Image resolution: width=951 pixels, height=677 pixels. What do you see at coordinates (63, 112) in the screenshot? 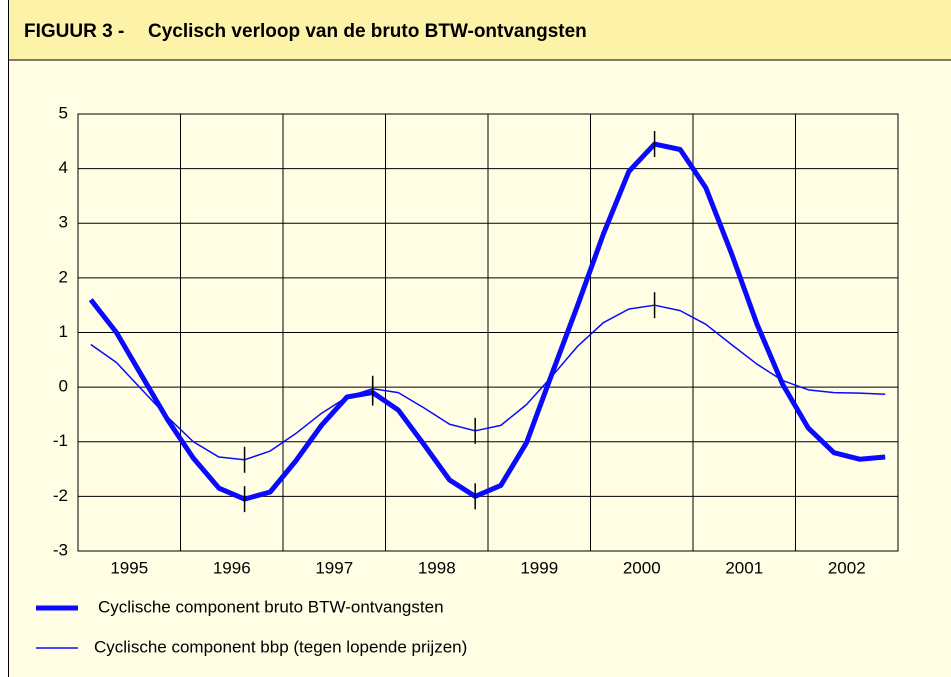
I see `y-tick-label: 5` at bounding box center [63, 112].